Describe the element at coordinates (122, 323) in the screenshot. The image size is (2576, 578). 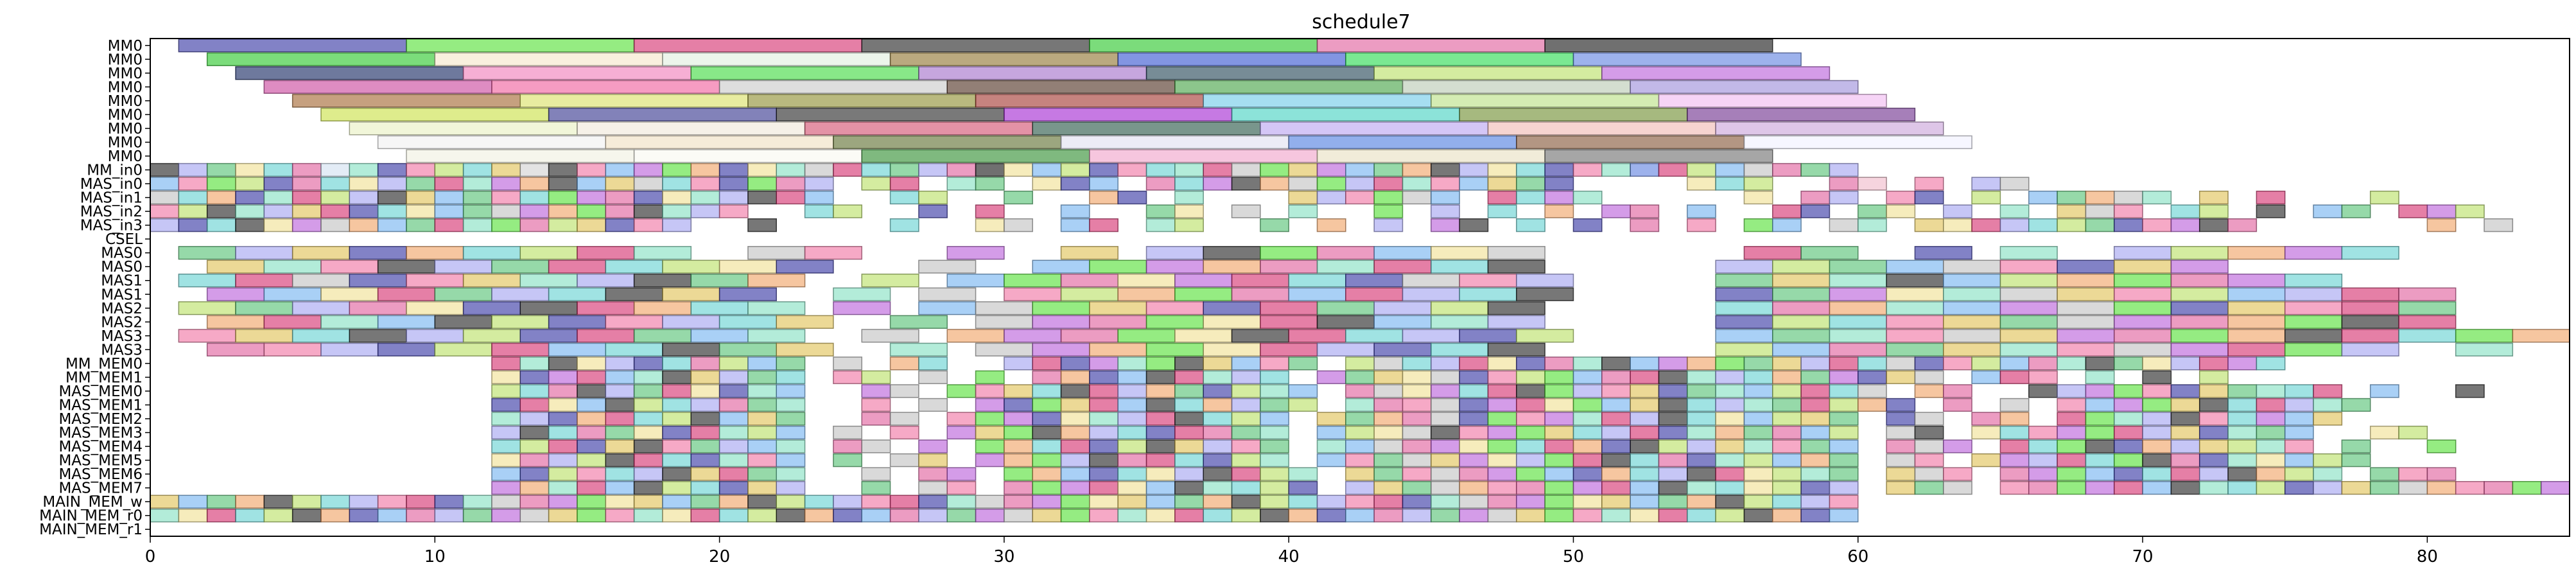
I see `y-tick-label: MAS2` at that location.